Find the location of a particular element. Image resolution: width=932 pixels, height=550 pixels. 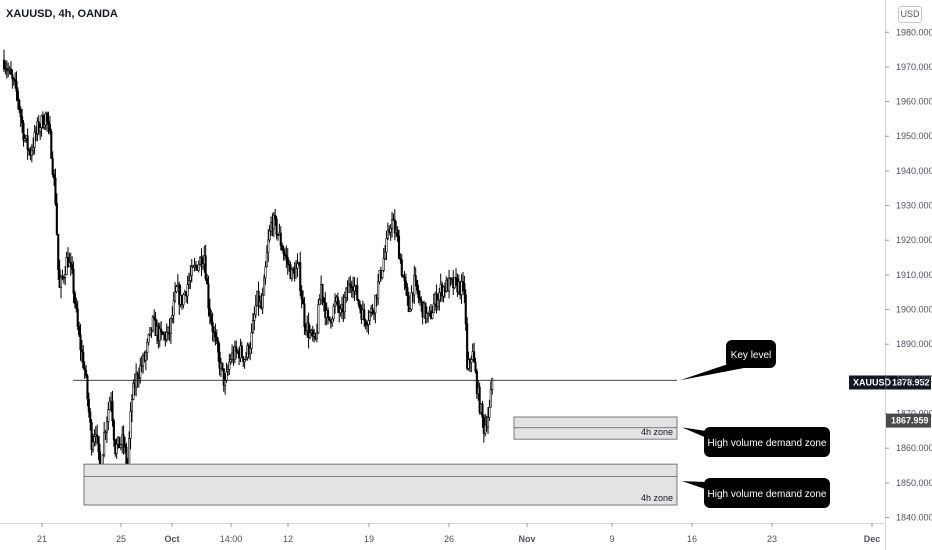

callout-text: High volume demand zone is located at coordinates (767, 443).